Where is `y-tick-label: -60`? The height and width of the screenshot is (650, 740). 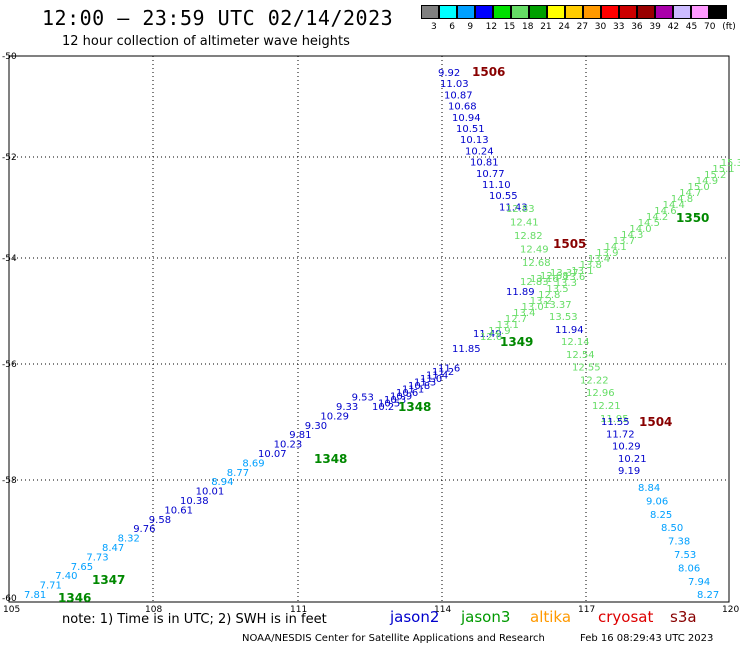
y-tick-label: -60 is located at coordinates (9, 599).